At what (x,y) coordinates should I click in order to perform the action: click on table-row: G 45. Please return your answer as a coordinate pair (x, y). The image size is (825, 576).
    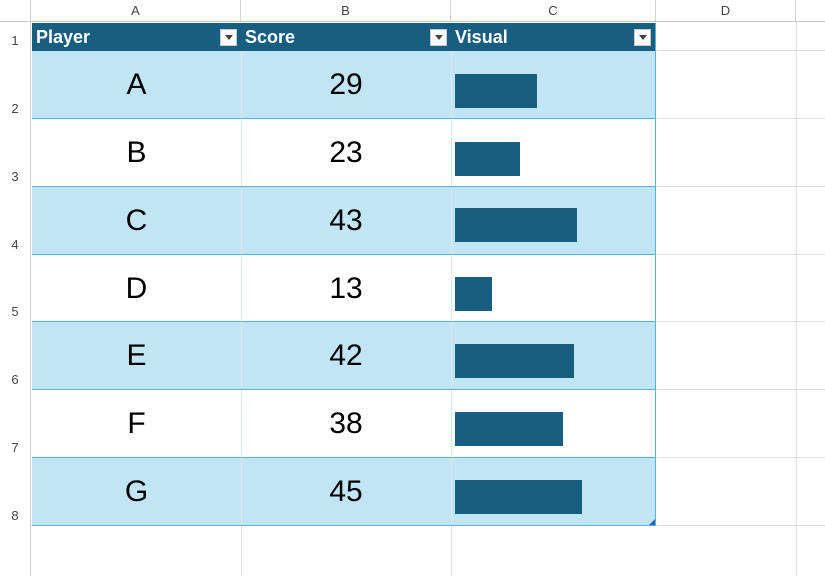
    Looking at the image, I should click on (343, 491).